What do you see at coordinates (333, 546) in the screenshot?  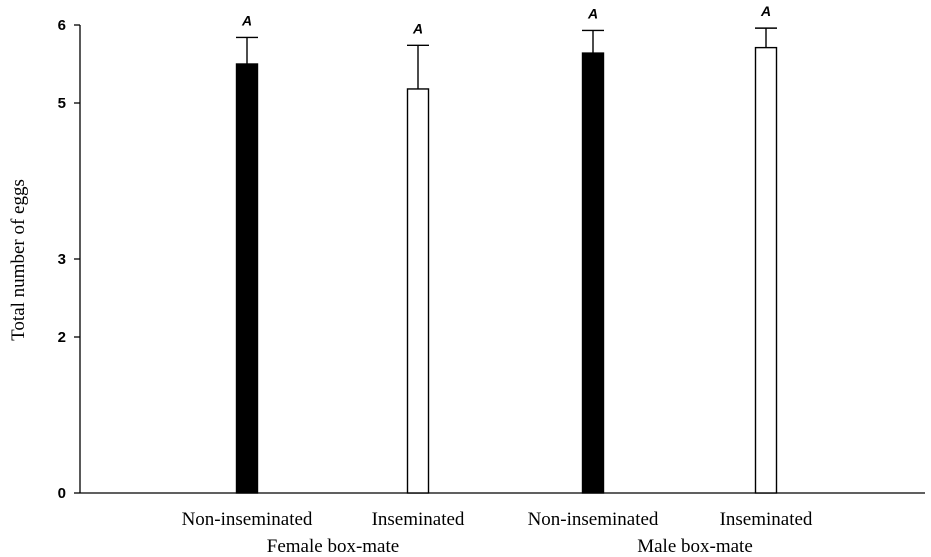 I see `x-group-label: Female box-mate` at bounding box center [333, 546].